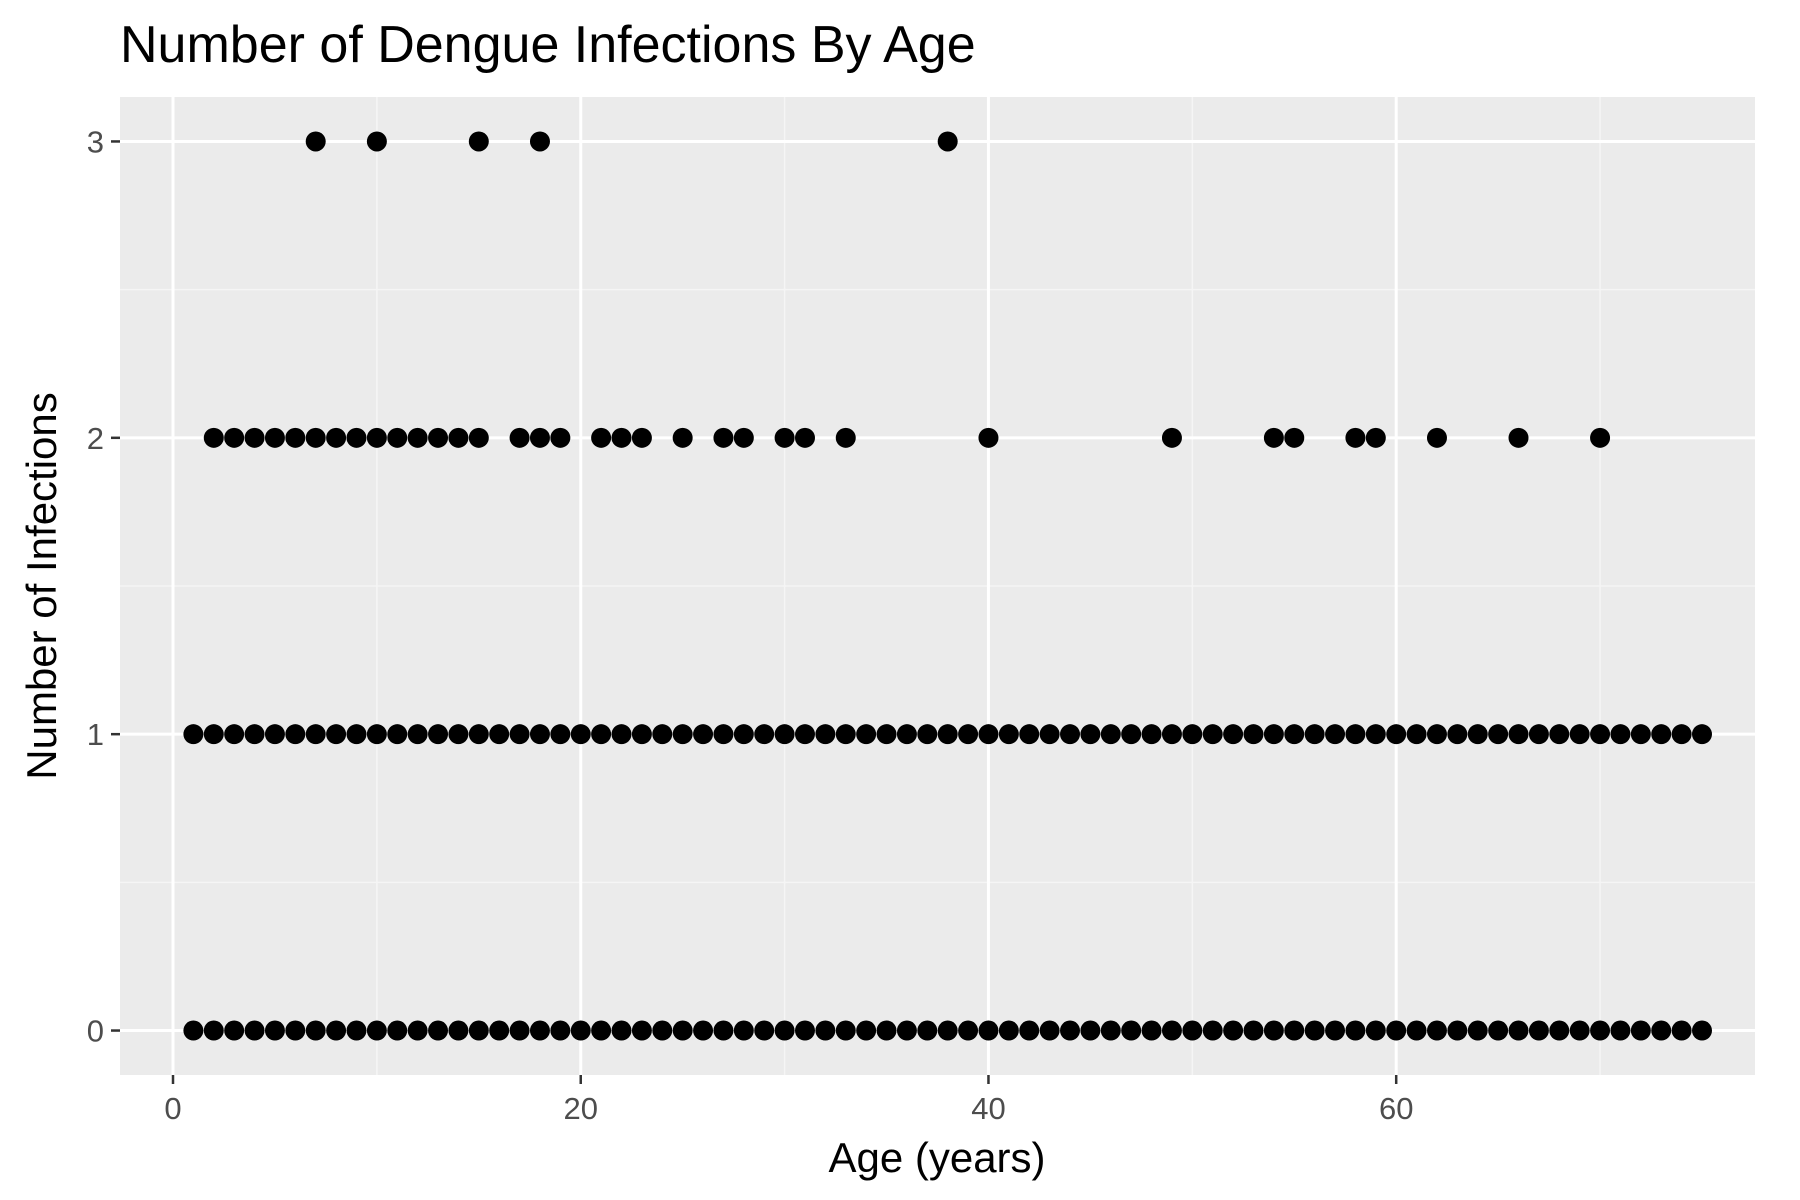 This screenshot has width=1800, height=1200. What do you see at coordinates (95, 1031) in the screenshot?
I see `y-tick-label: 0` at bounding box center [95, 1031].